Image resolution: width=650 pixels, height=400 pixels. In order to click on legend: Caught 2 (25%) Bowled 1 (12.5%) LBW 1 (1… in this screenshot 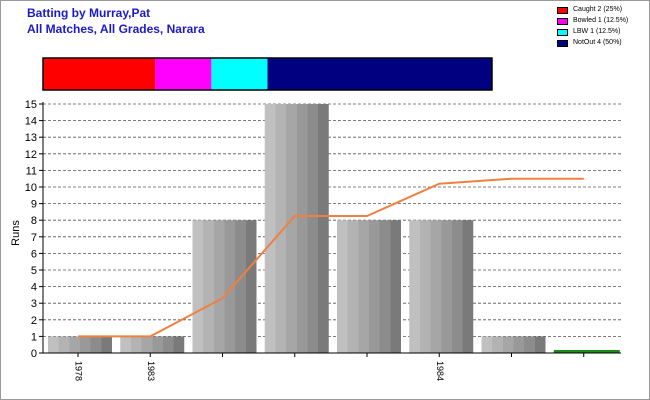, I will do `click(600, 27)`.